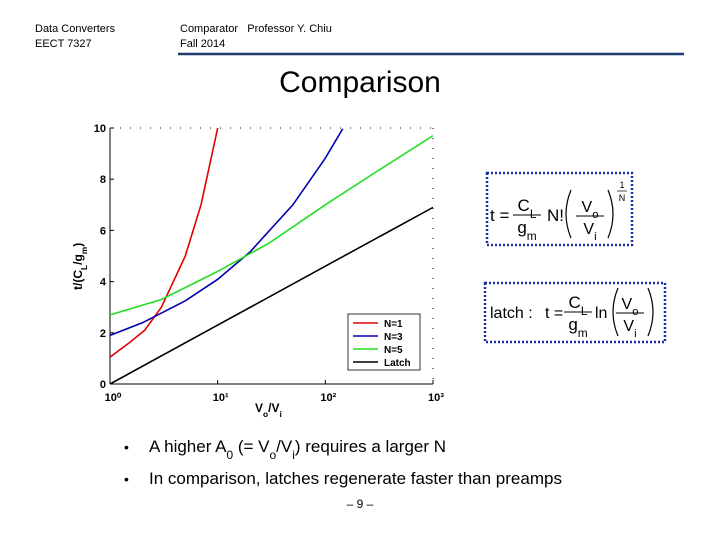 Image resolution: width=720 pixels, height=540 pixels. I want to click on y-tick-label: 2, so click(103, 334).